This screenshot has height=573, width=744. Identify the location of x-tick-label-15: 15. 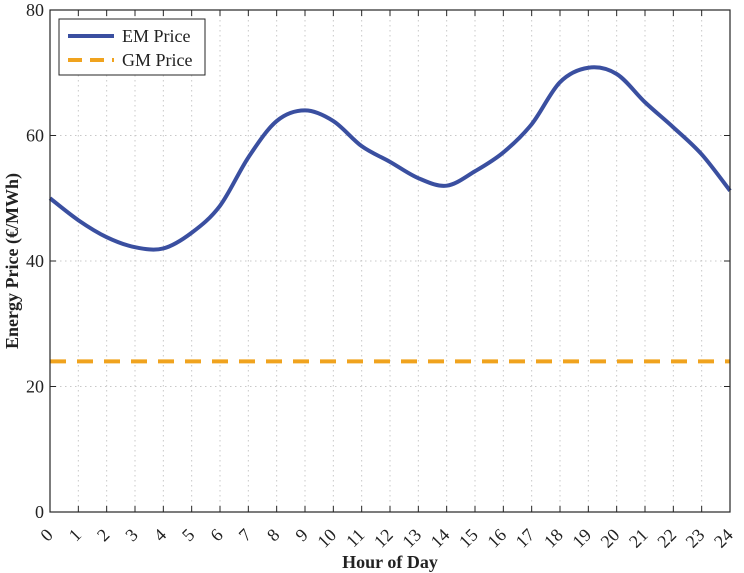
(468, 538).